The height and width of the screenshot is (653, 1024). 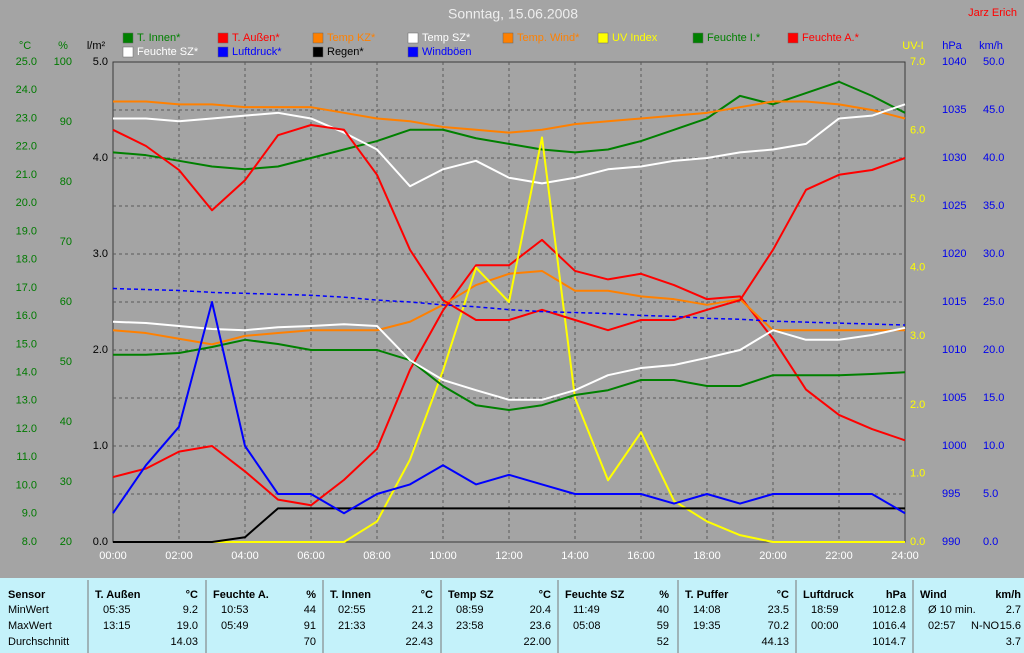 I want to click on y-tick-label: 11.0, so click(x=26, y=457).